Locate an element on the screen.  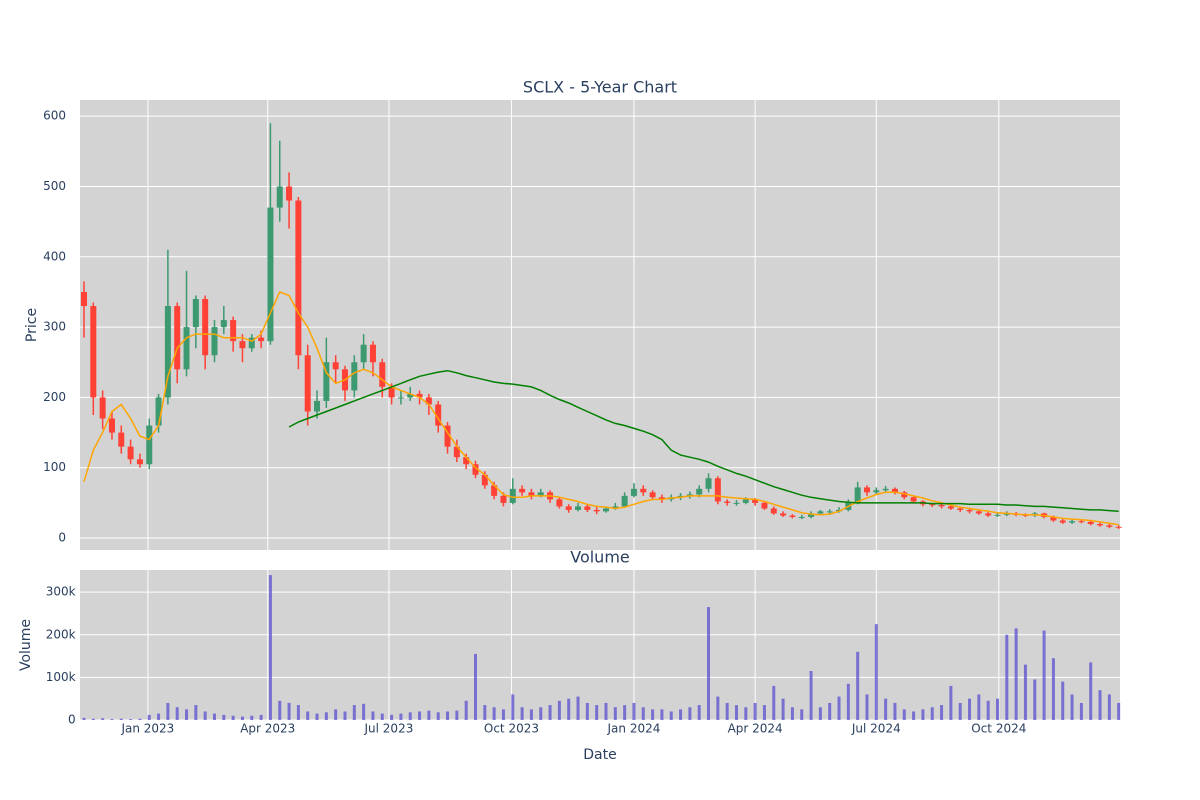
x-tick-label: Jul 2024 is located at coordinates (876, 729).